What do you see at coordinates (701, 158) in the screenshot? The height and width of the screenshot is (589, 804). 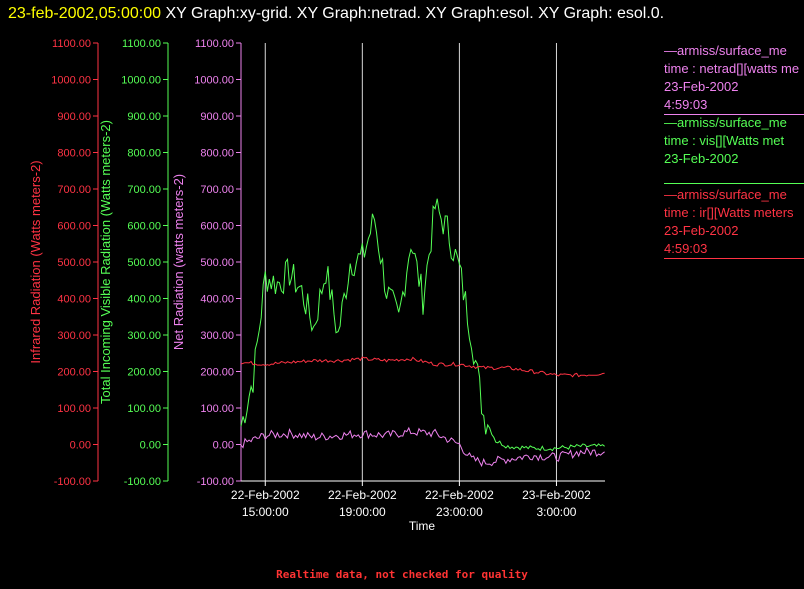 I see `legend-vis-date: 23-Feb-2002` at bounding box center [701, 158].